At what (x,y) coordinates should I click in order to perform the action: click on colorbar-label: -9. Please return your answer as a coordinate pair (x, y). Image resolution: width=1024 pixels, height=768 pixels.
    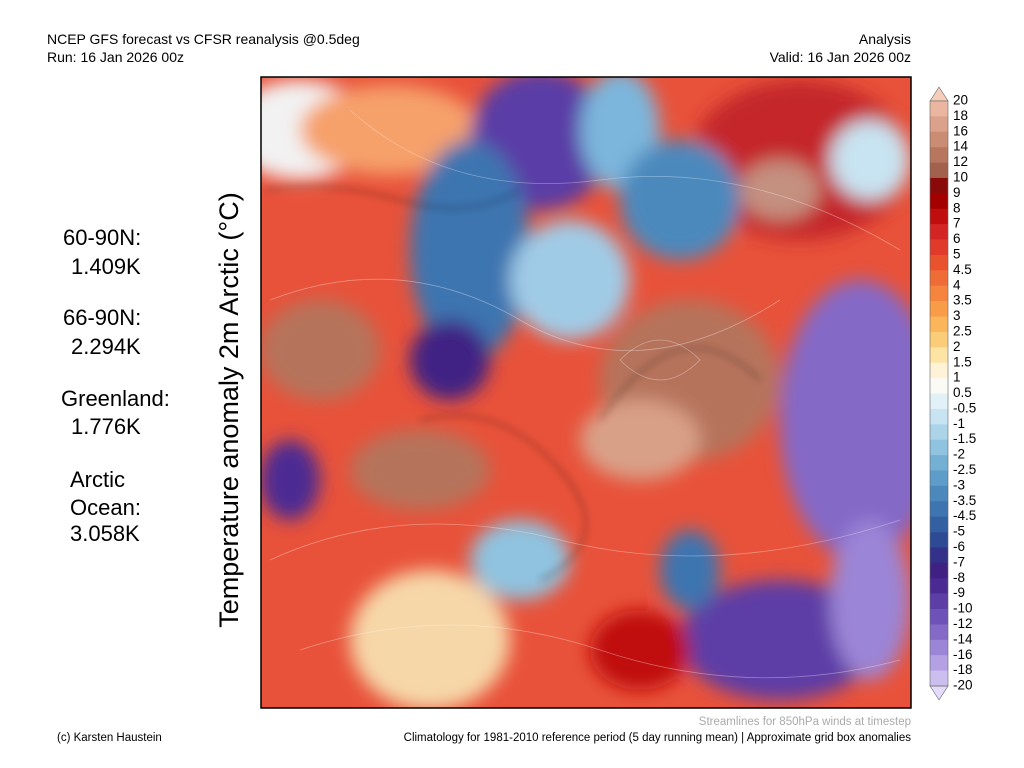
    Looking at the image, I should click on (959, 592).